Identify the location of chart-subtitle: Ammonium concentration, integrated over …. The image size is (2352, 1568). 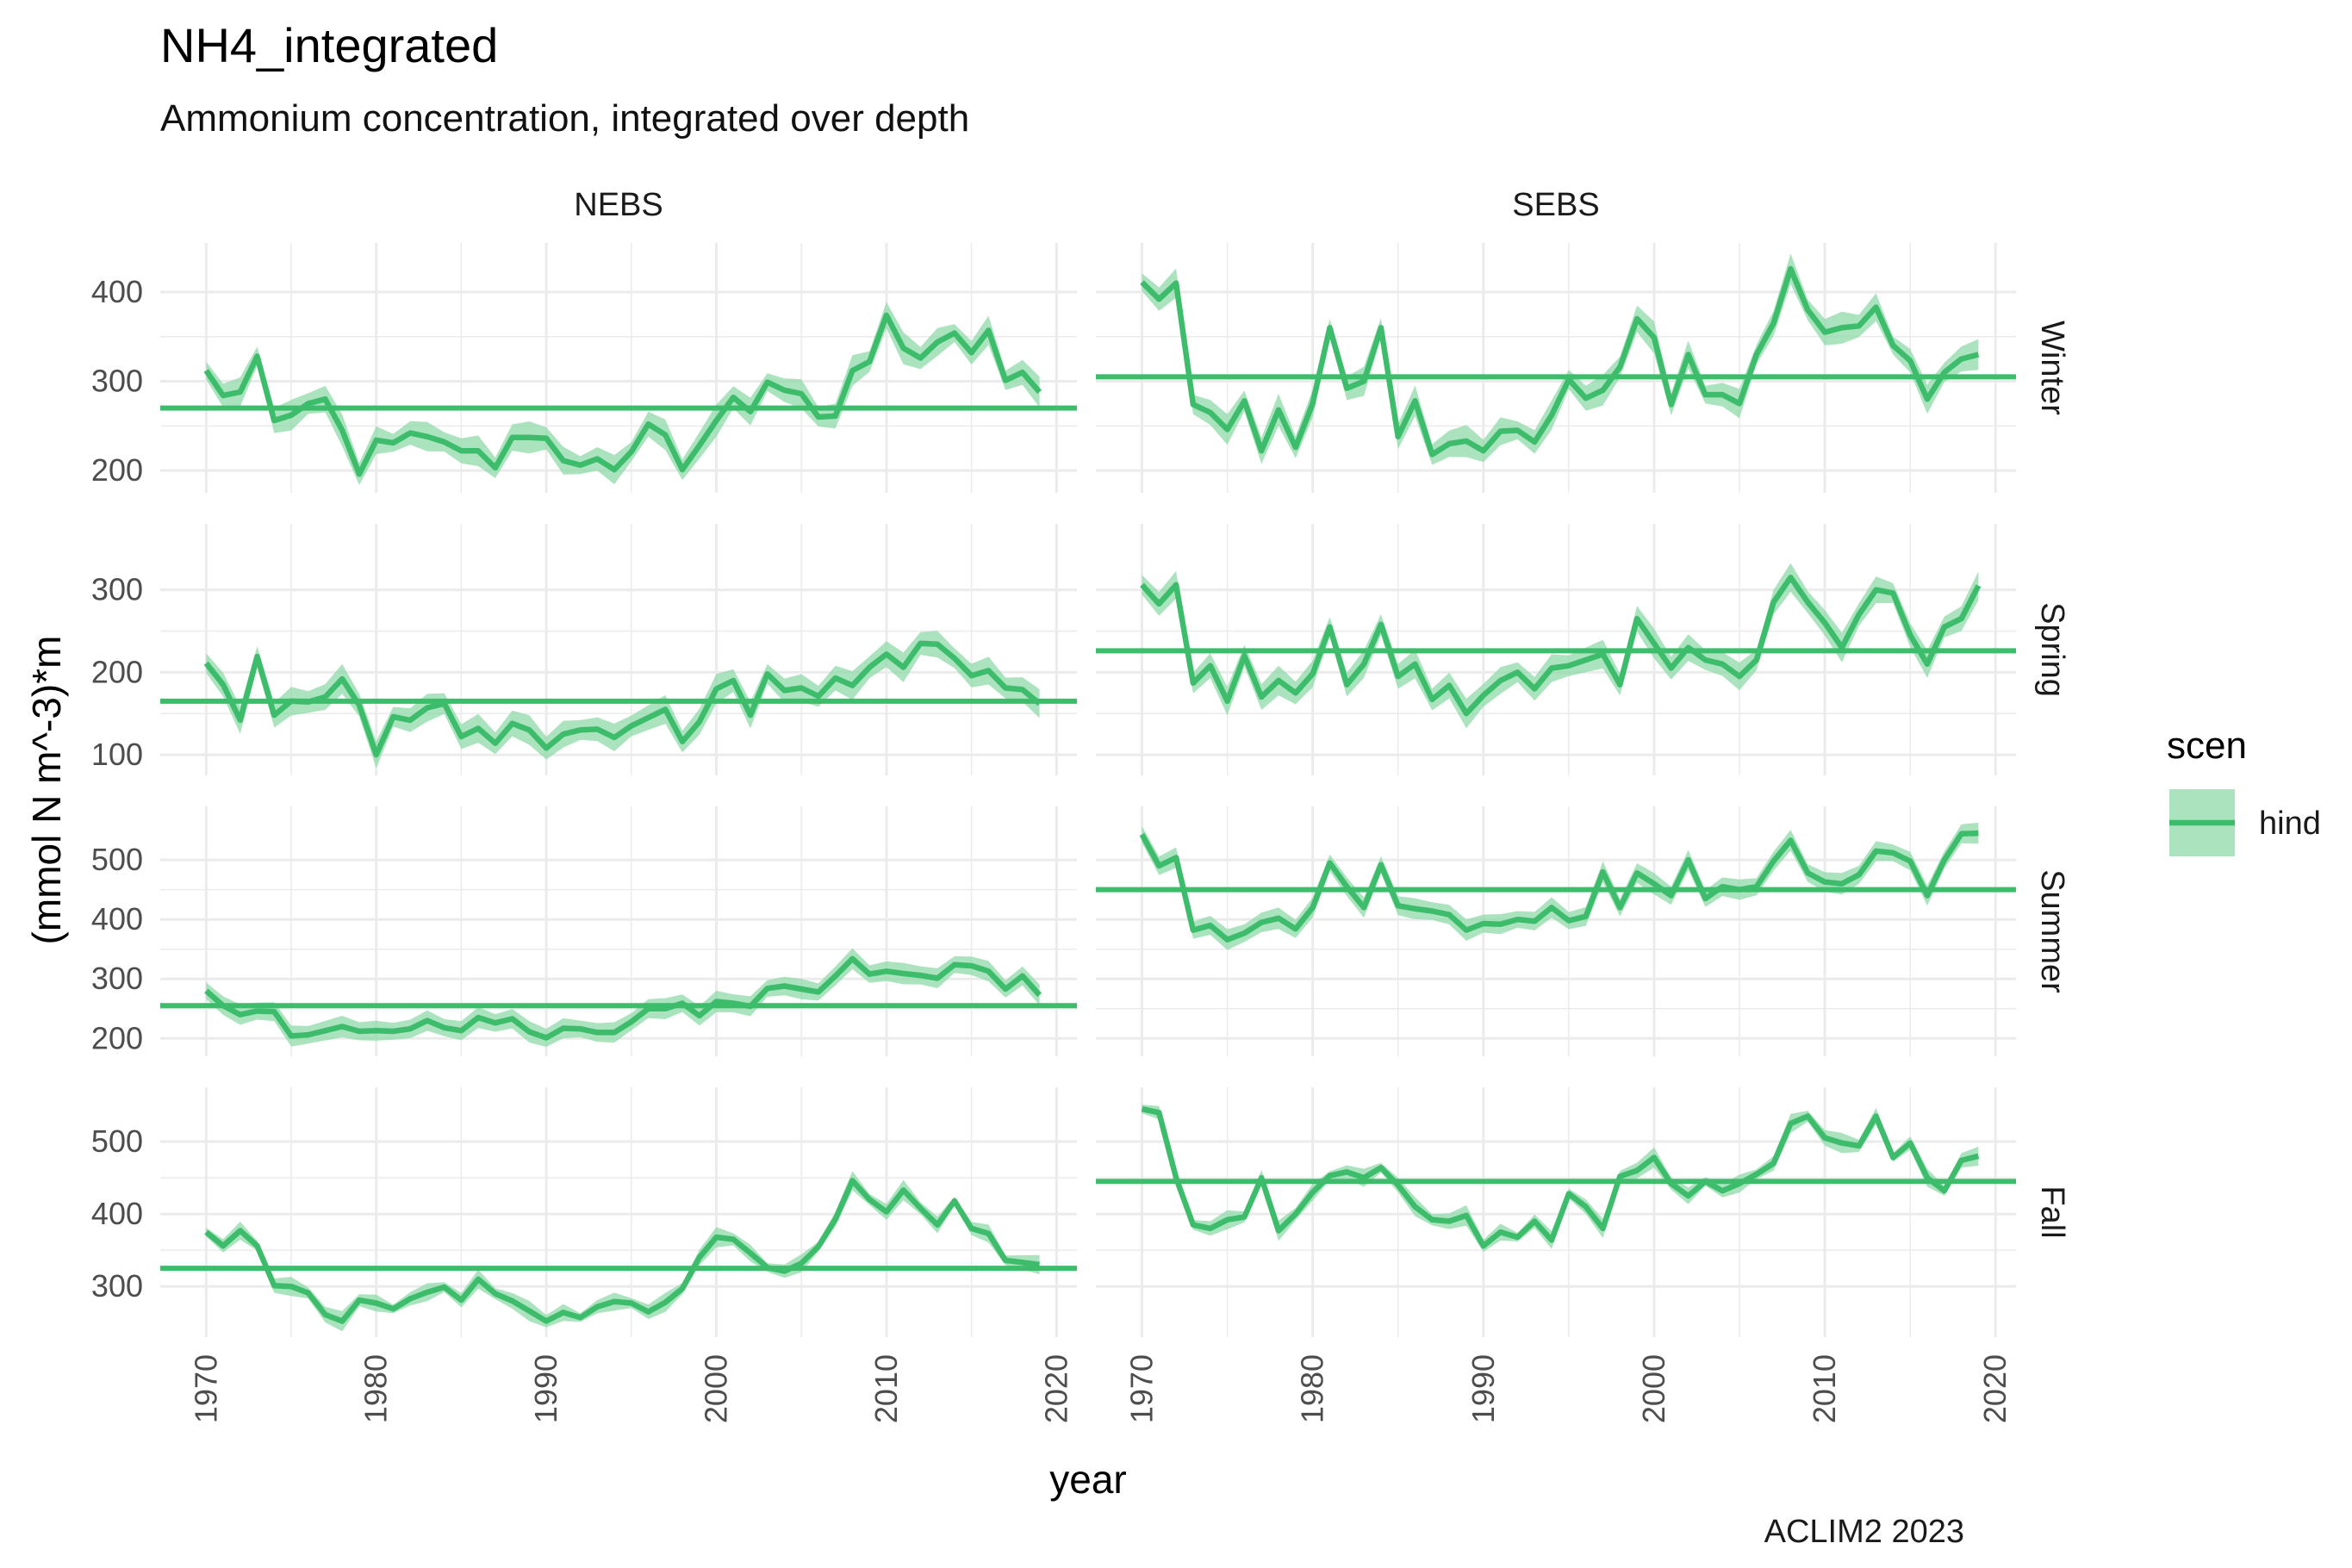
(565, 119).